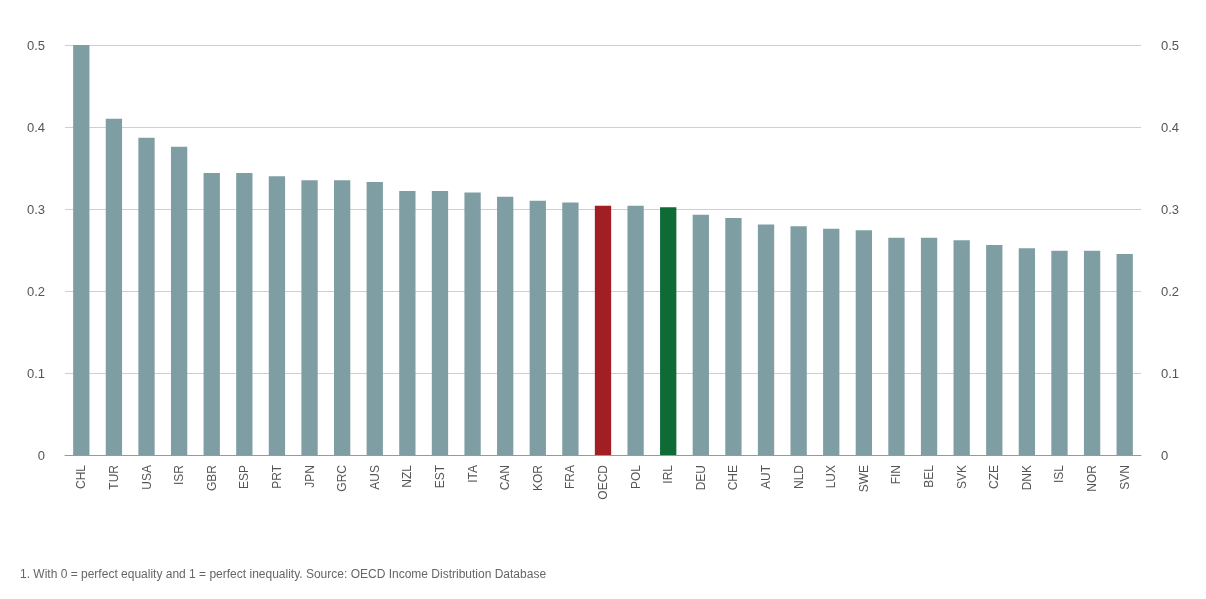 This screenshot has height=599, width=1206. What do you see at coordinates (733, 478) in the screenshot?
I see `x-tick-label: CHE` at bounding box center [733, 478].